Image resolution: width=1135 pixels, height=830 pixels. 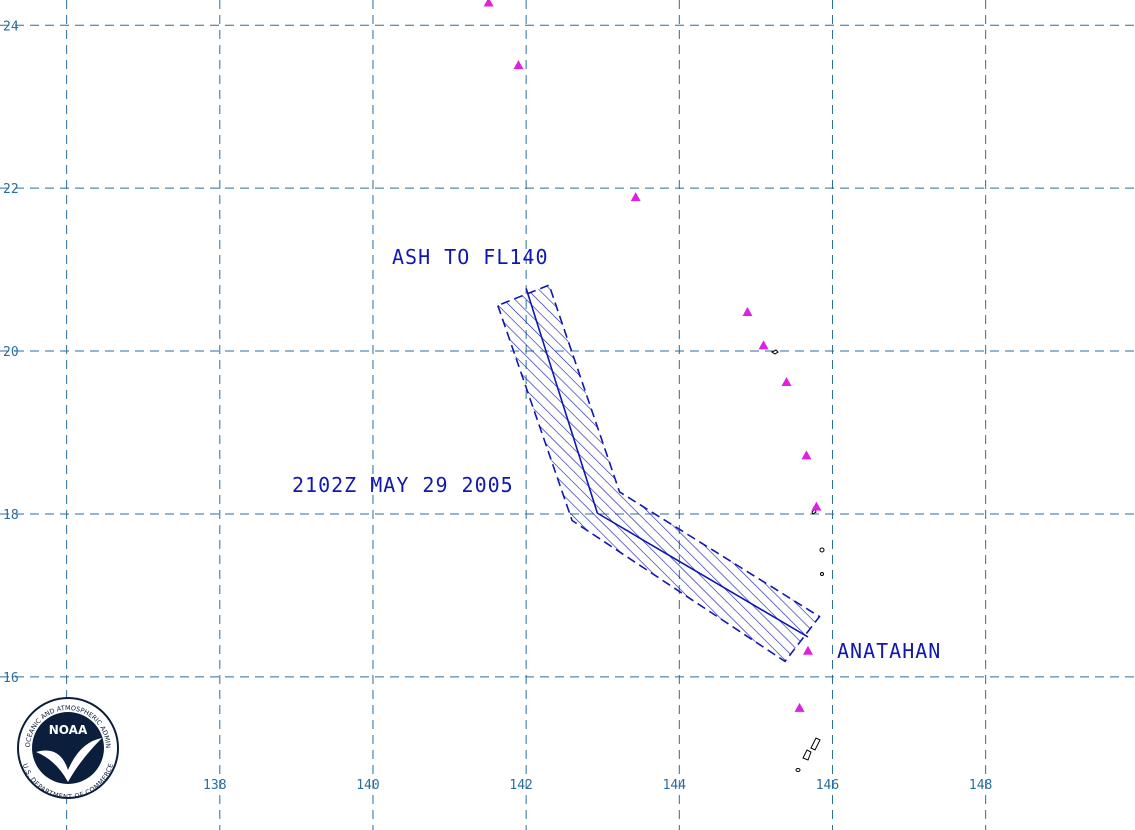 I want to click on y-tick-label: 18, so click(x=11, y=515).